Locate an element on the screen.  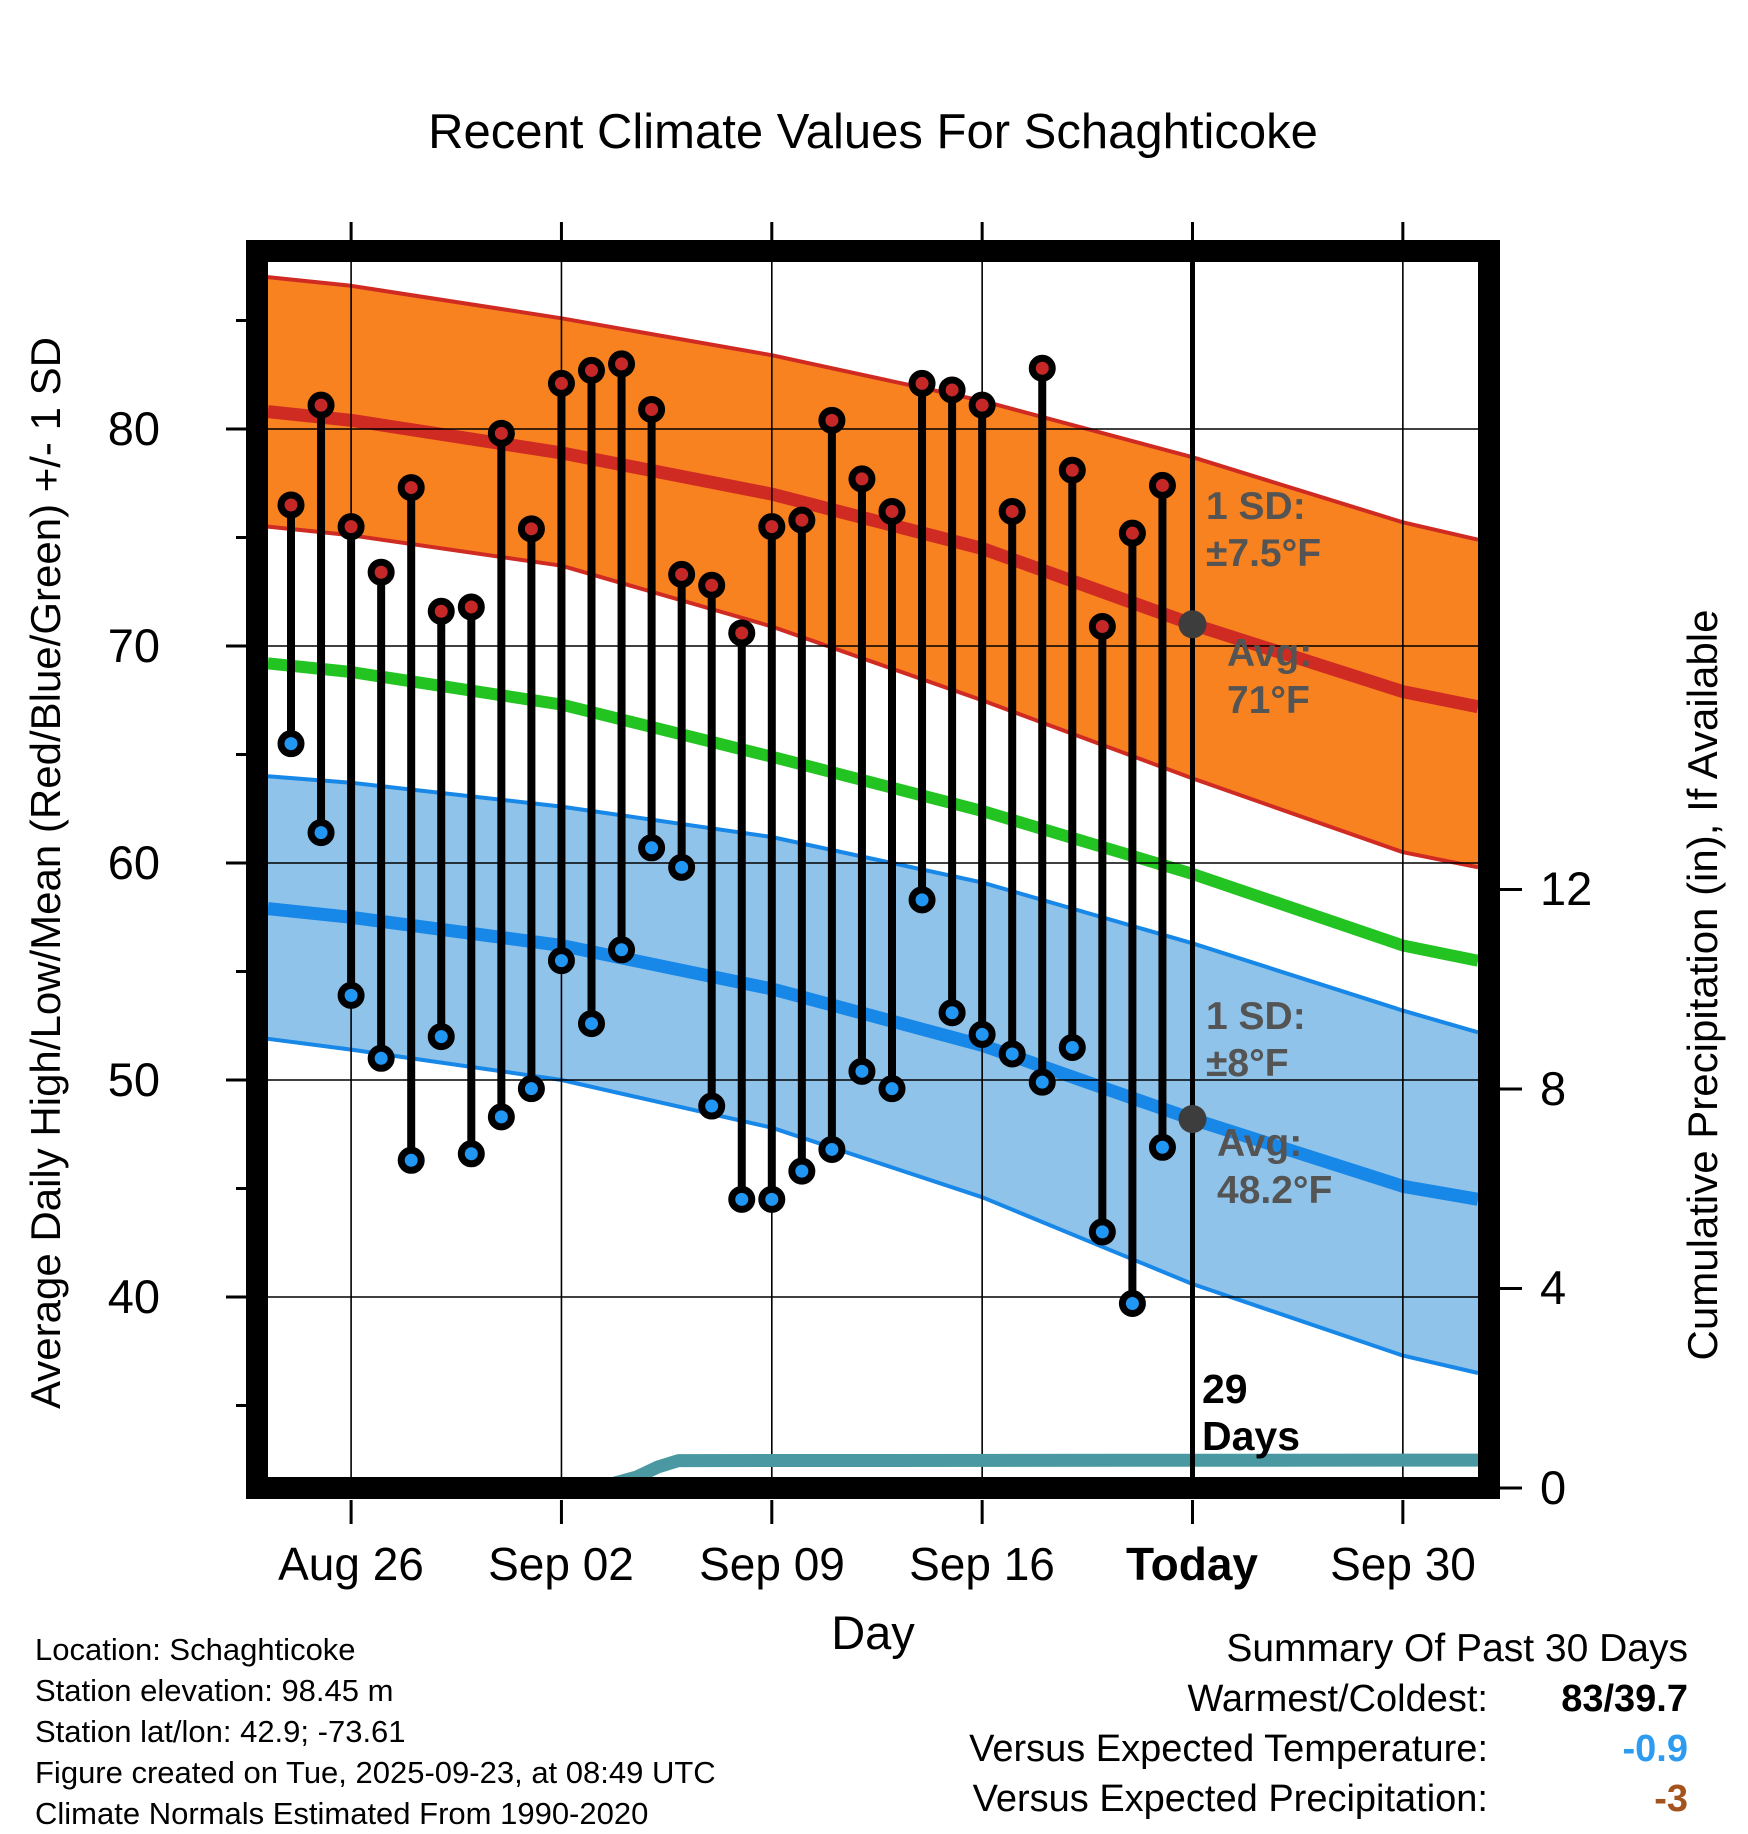
annotation-high-avg: Avg: 71°F is located at coordinates (1269, 677).